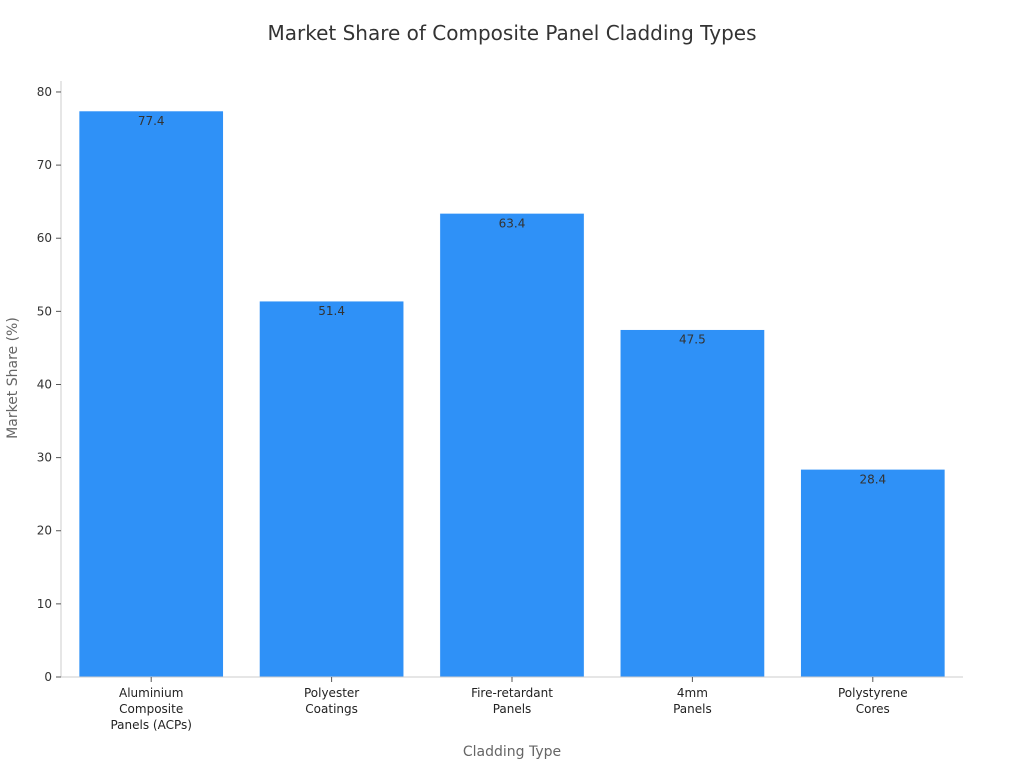 Image resolution: width=1024 pixels, height=768 pixels. Describe the element at coordinates (150, 725) in the screenshot. I see `x-category-label-line: Panels (ACPs)` at that location.